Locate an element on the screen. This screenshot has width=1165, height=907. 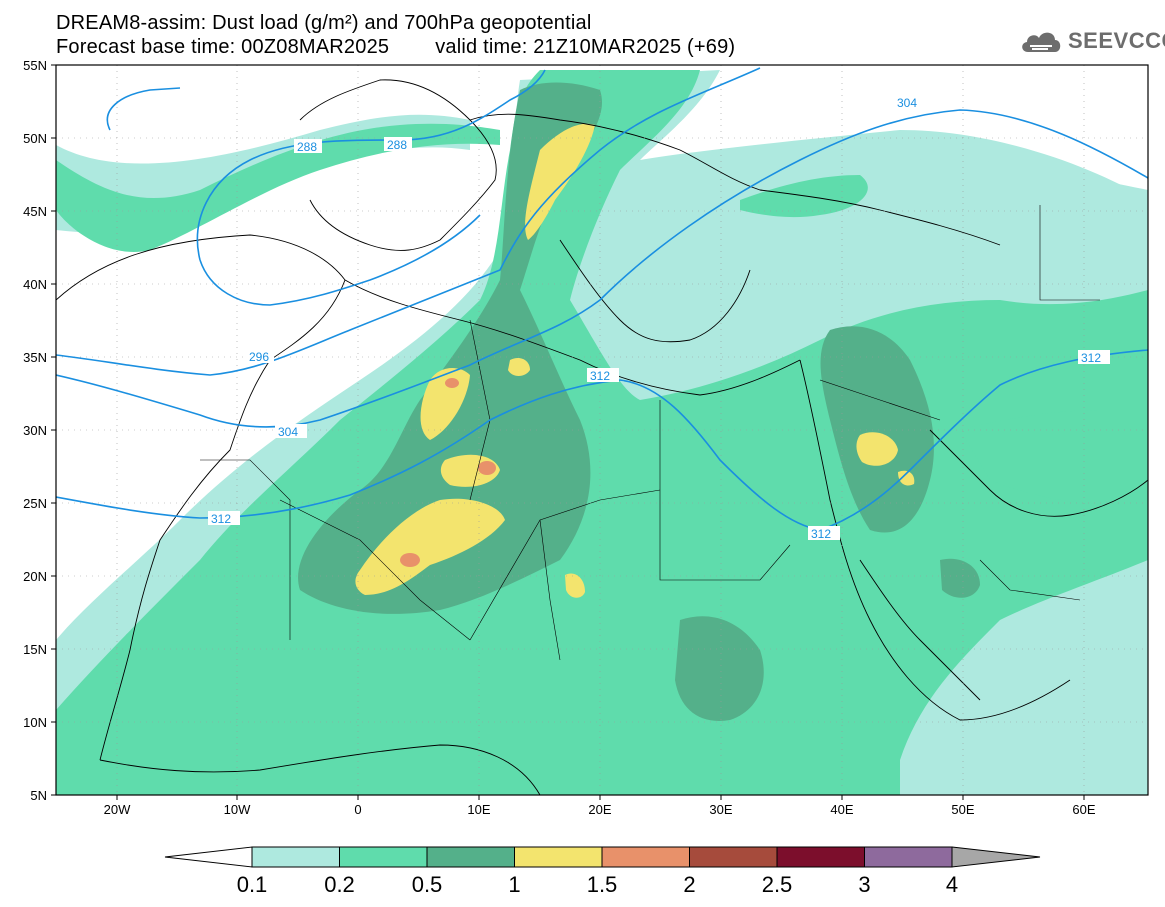
lat-label: 20N is located at coordinates (35, 576).